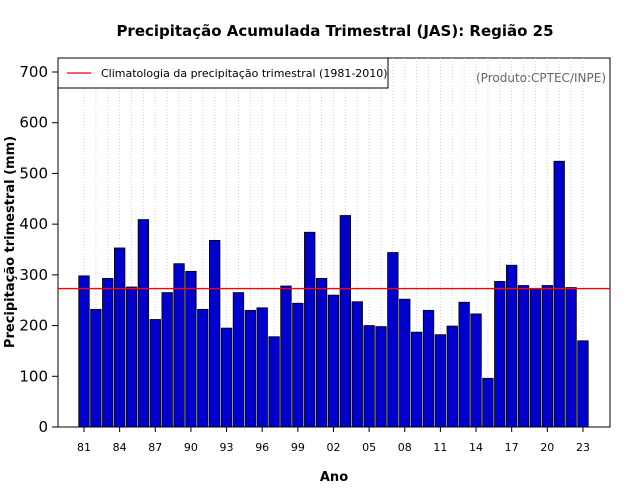  I want to click on x-tick-label: 81, so click(84, 447).